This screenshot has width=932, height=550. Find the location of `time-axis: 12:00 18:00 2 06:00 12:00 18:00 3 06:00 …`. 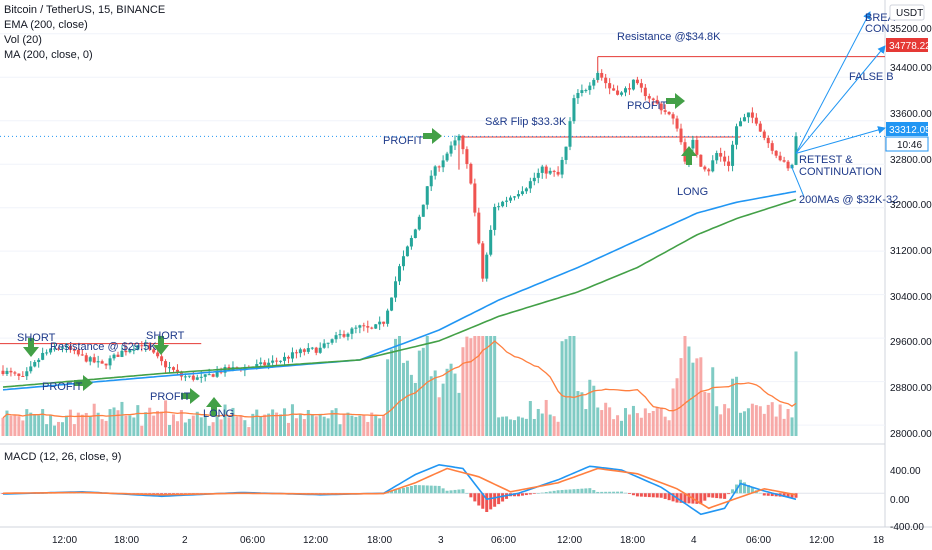

time-axis: 12:00 18:00 2 06:00 12:00 18:00 3 06:00 … is located at coordinates (468, 540).